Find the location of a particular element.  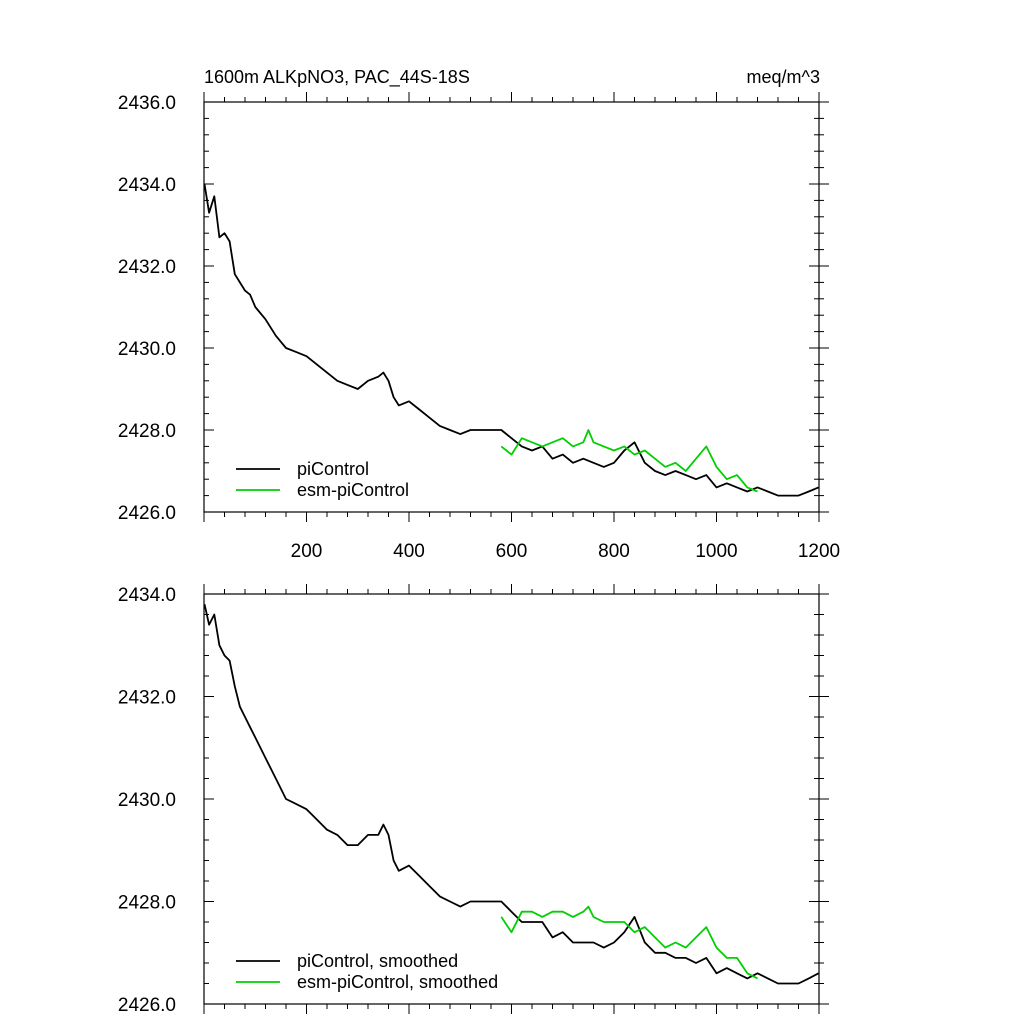

x-tick-label: 1200 is located at coordinates (819, 551).